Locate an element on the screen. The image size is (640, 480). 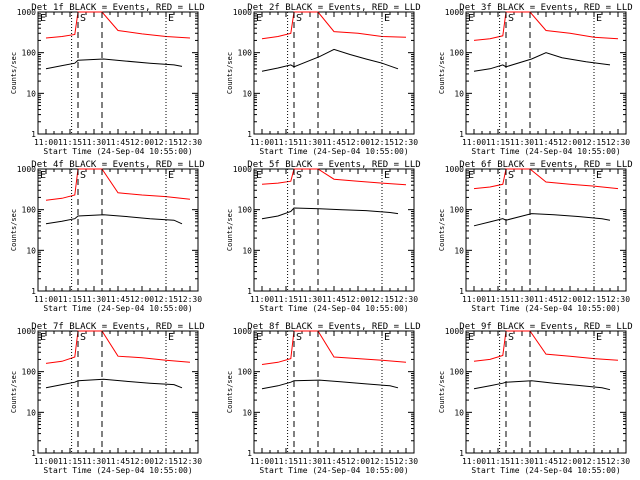
chart-title: Det 2f BLACK = Events, RED = LLD is located at coordinates (333, 8).